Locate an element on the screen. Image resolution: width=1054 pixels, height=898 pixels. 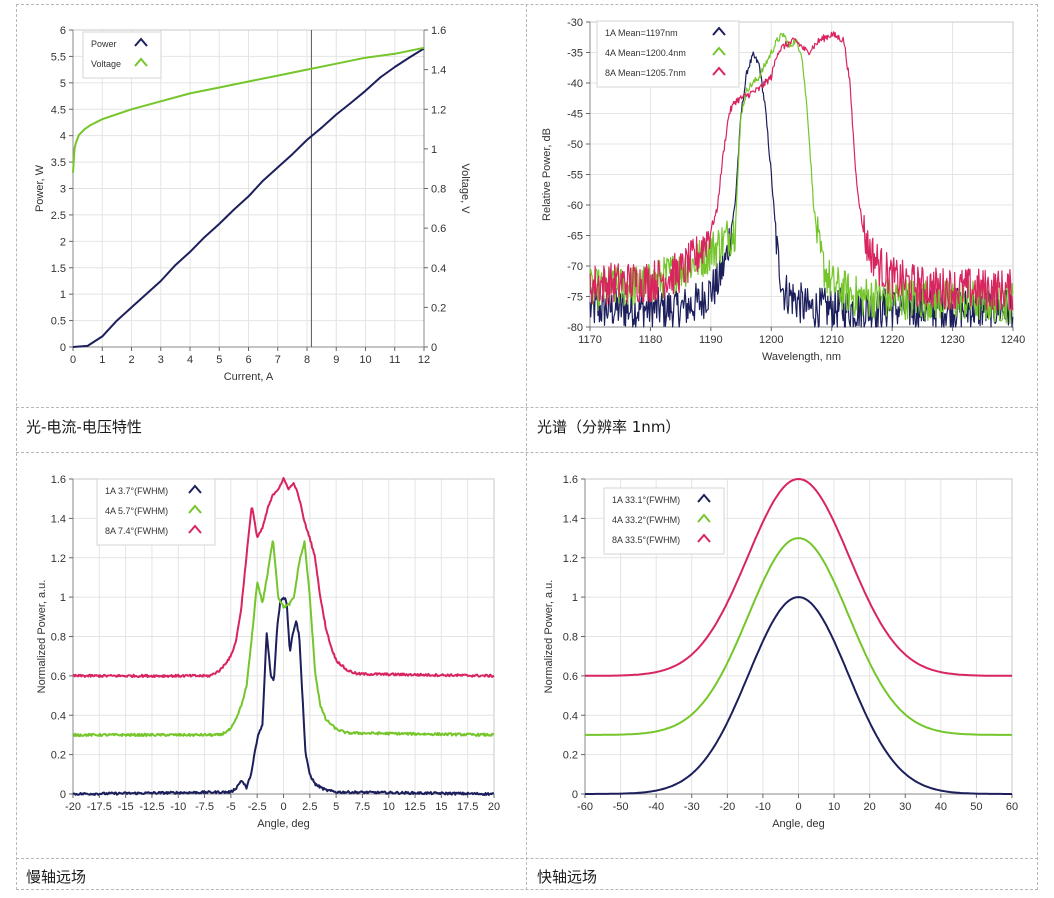
fast-axis-caption: 快轴远场 is located at coordinates (567, 877).